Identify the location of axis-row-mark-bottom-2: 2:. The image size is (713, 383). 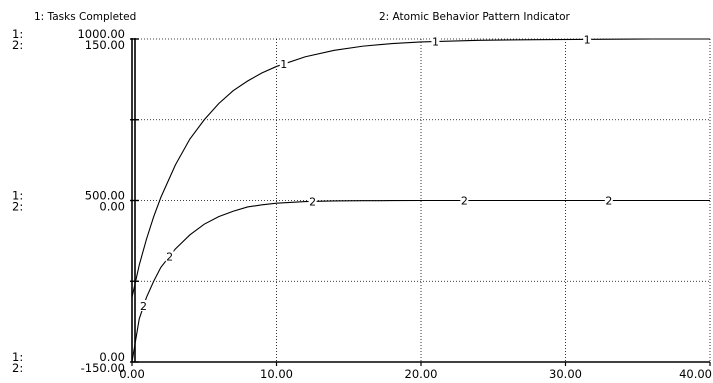
(17, 368).